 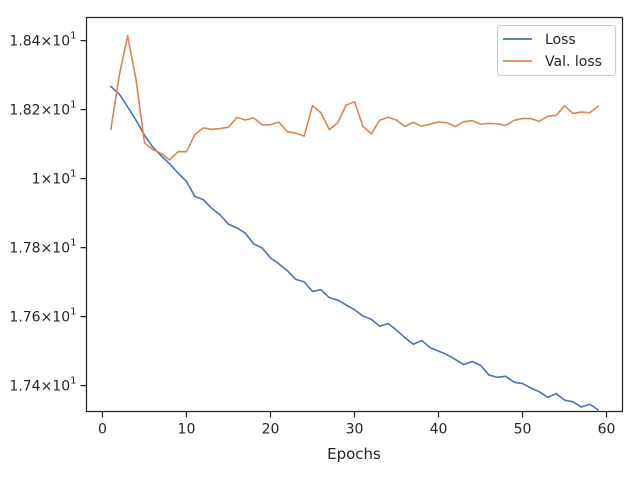 What do you see at coordinates (42, 385) in the screenshot?
I see `y-tick-label: 1.74×10¹` at bounding box center [42, 385].